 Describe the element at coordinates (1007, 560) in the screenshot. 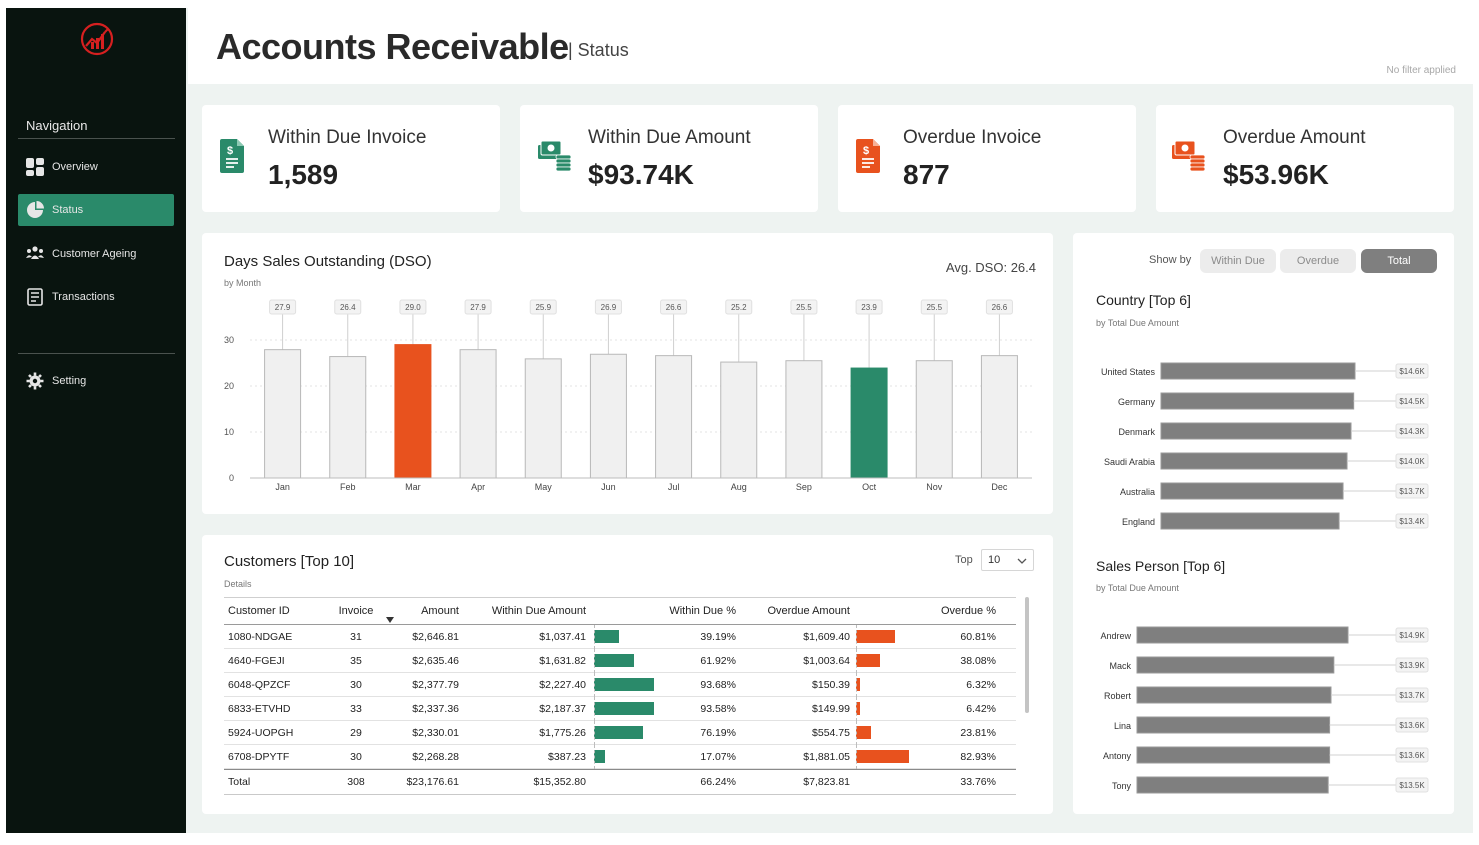

I see `top-n-dropdown: 10` at that location.